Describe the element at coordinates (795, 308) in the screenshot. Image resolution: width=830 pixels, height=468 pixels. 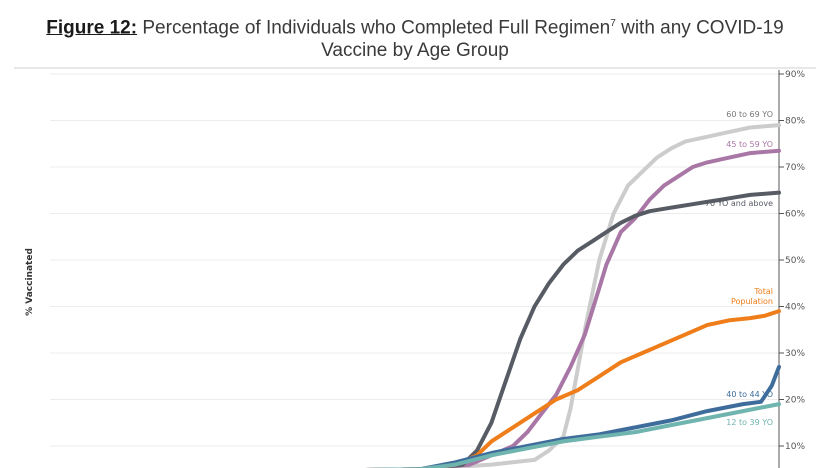
I see `y-tick-label: 40%` at that location.